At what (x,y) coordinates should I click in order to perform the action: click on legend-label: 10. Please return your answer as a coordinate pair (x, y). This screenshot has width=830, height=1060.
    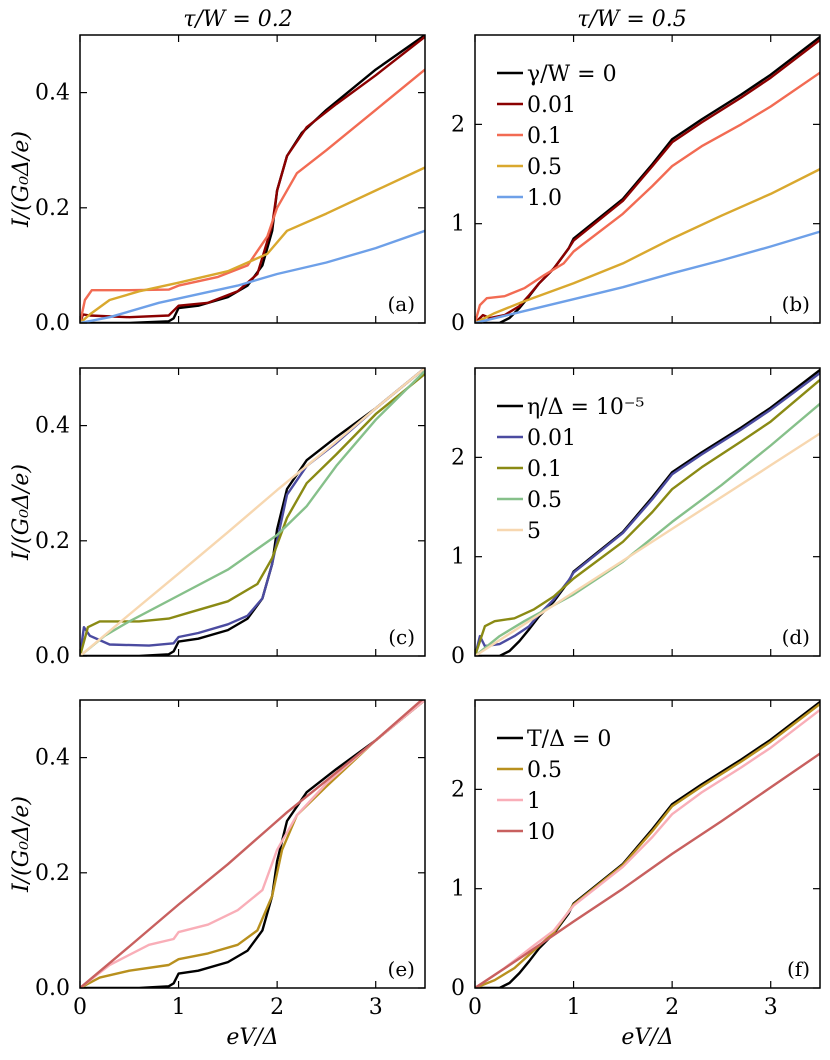
    Looking at the image, I should click on (541, 832).